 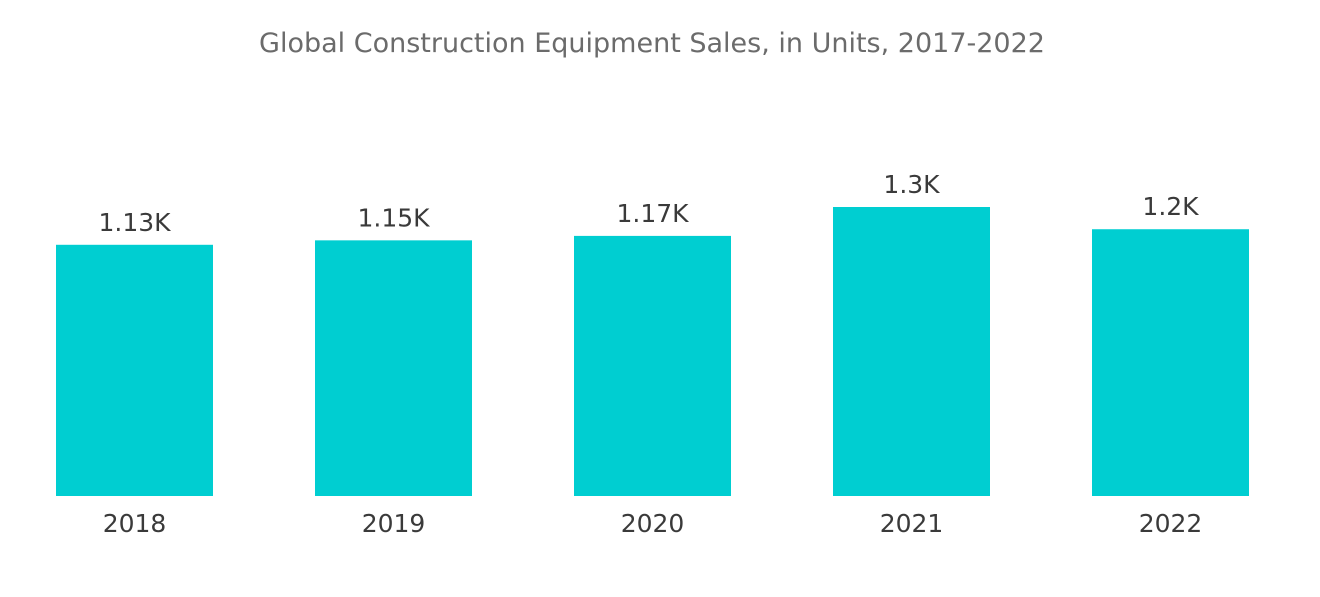 I want to click on bar-2019, so click(x=393, y=368).